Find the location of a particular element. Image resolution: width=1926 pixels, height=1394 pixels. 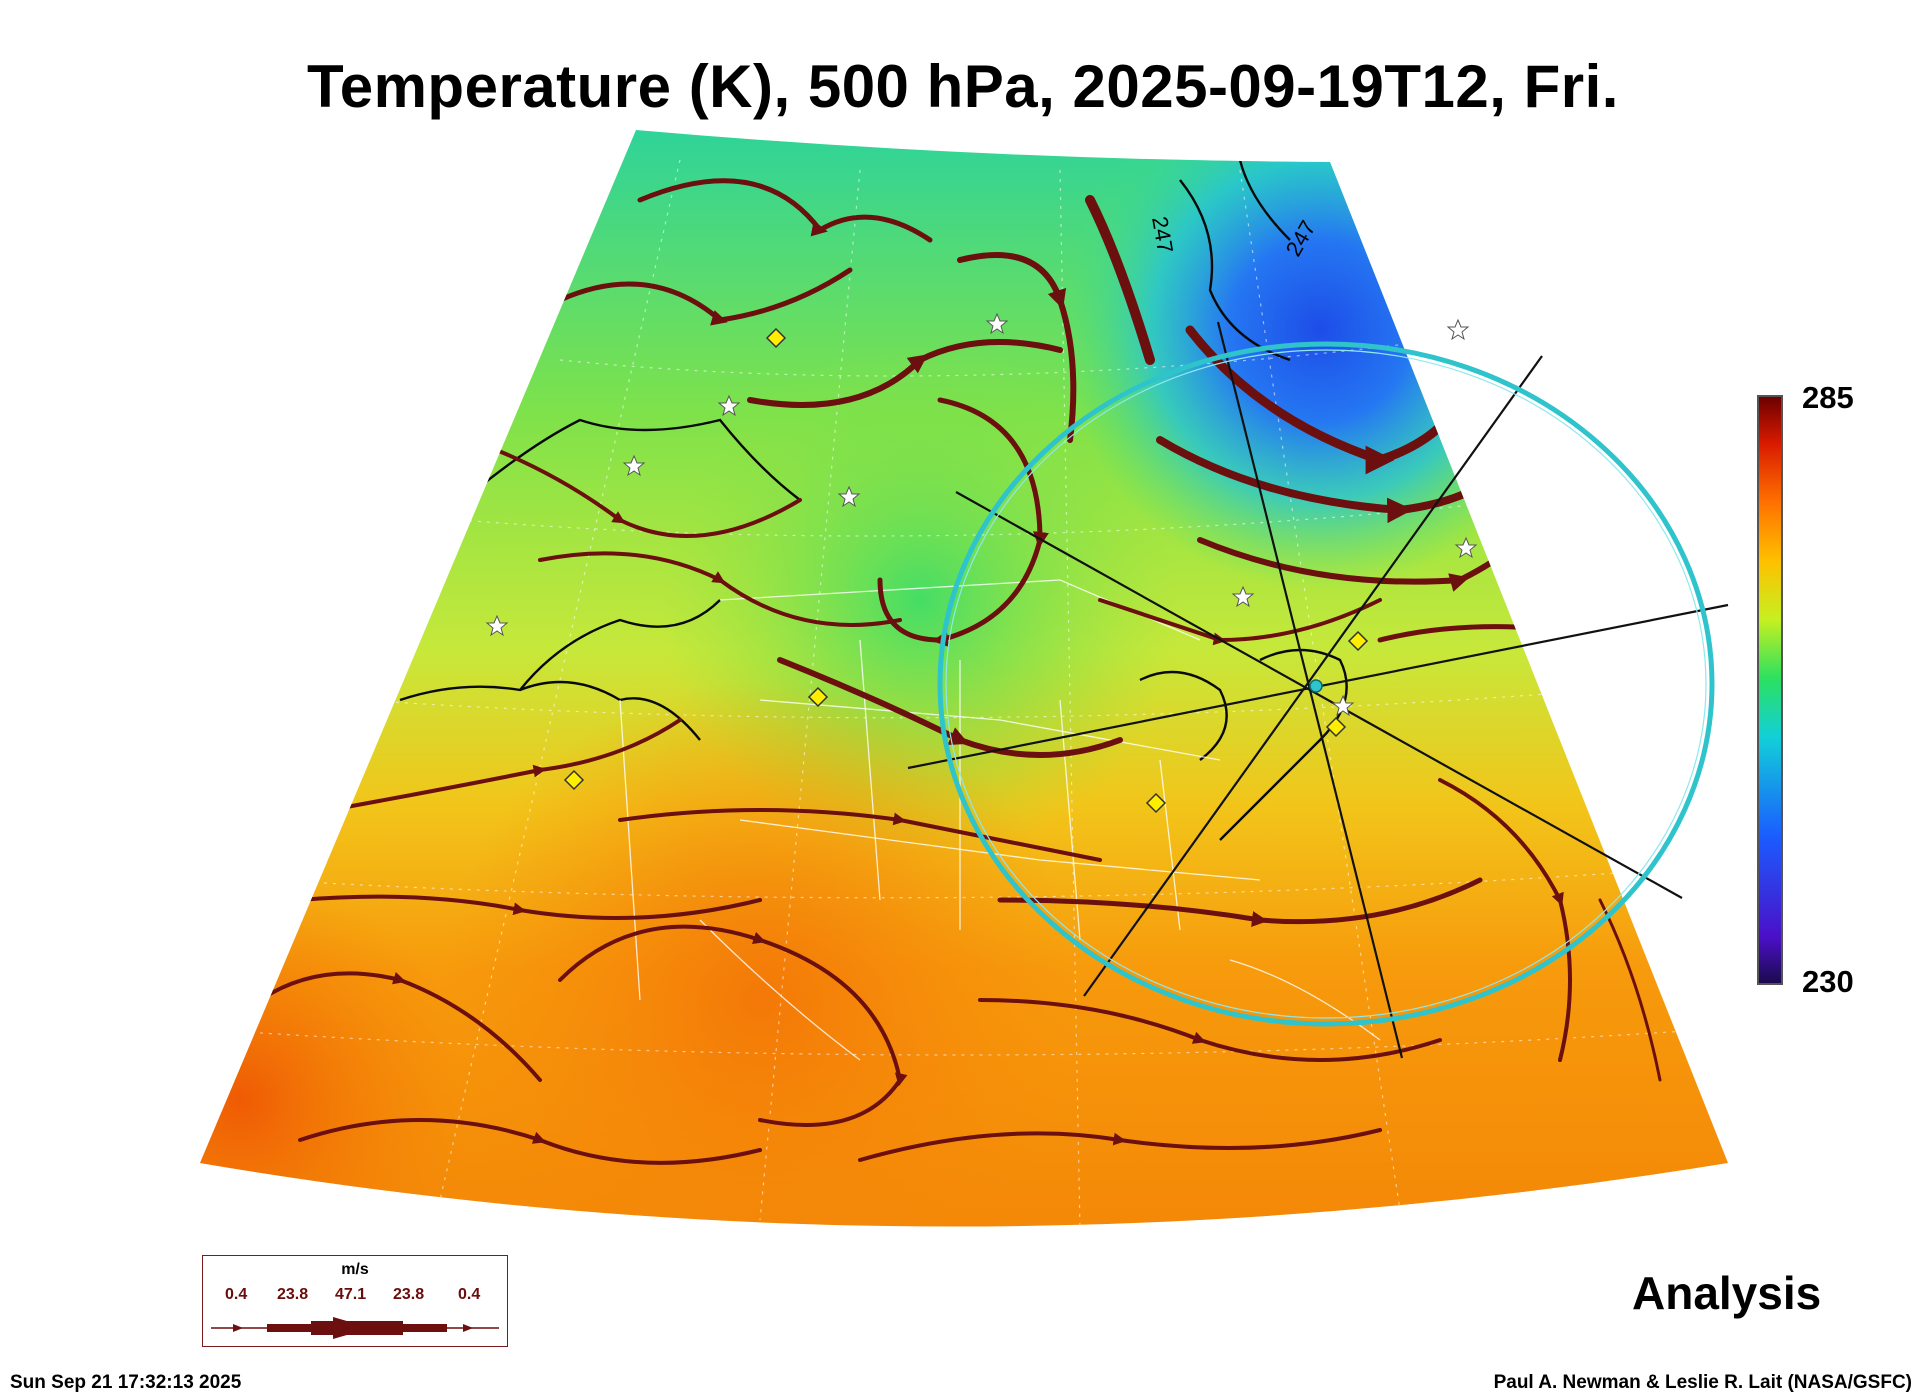

wind-legend-value: 47.1 is located at coordinates (351, 1294).